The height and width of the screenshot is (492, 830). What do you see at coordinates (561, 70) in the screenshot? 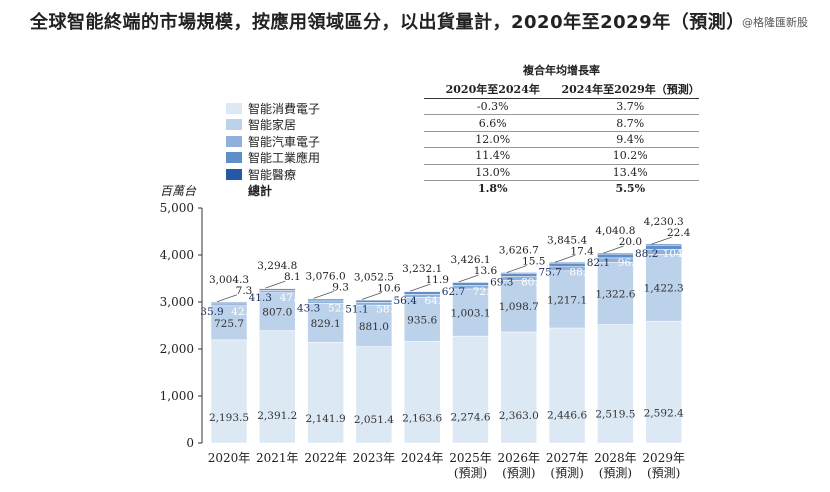
I see `cagr-title: 複合年均增長率` at bounding box center [561, 70].